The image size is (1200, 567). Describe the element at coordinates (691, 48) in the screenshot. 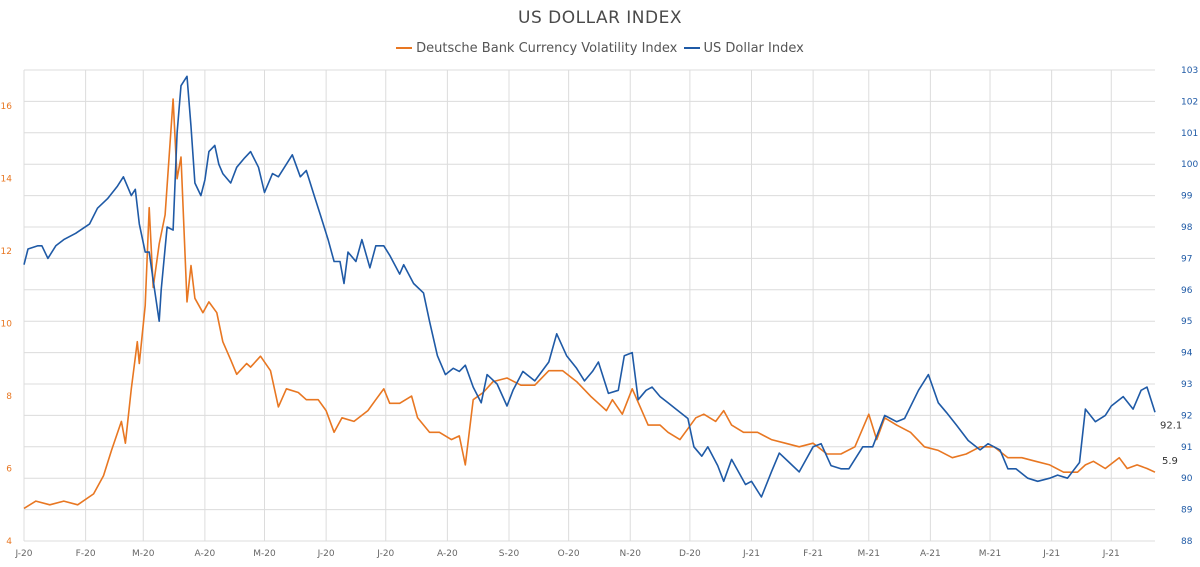

I see `legend-swatch-usd` at that location.